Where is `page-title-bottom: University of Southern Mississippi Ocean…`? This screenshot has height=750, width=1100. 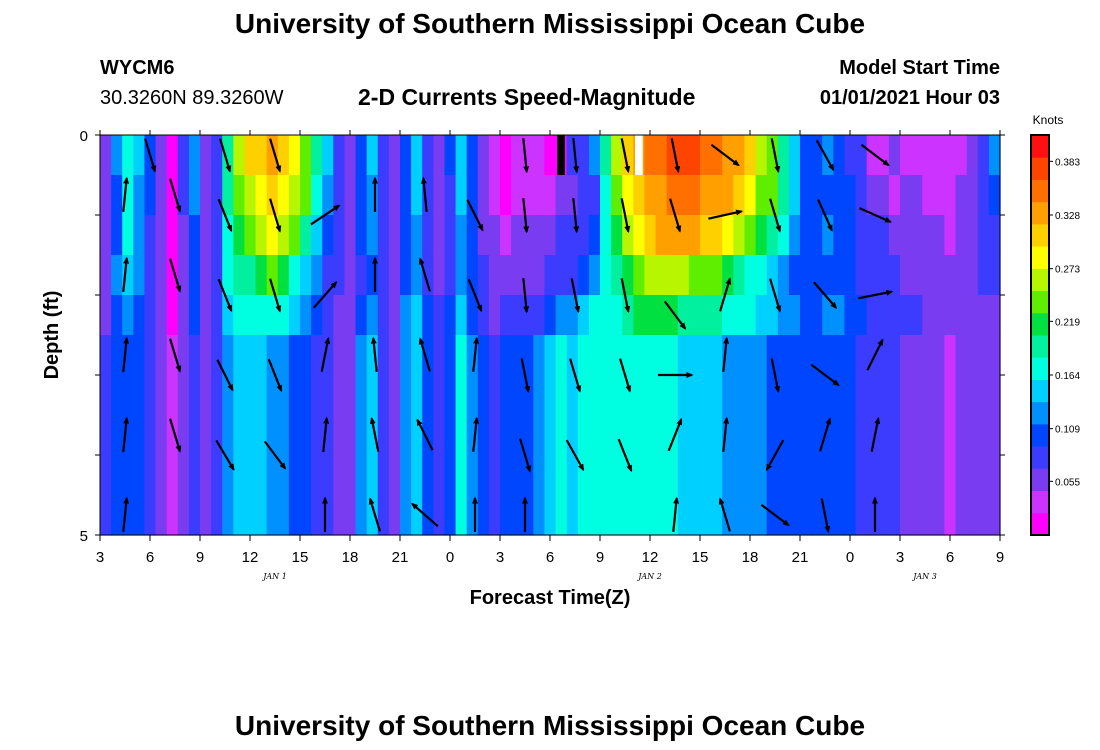
page-title-bottom: University of Southern Mississippi Ocean… is located at coordinates (550, 725).